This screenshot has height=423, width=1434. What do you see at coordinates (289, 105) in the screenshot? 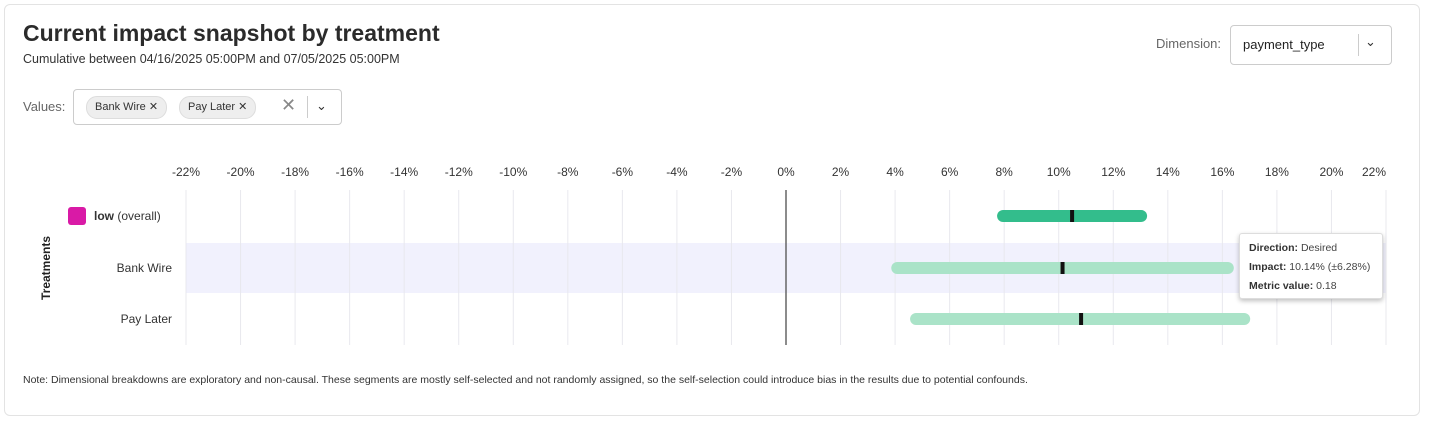
I see `clear-all-icon: ✕` at bounding box center [289, 105].